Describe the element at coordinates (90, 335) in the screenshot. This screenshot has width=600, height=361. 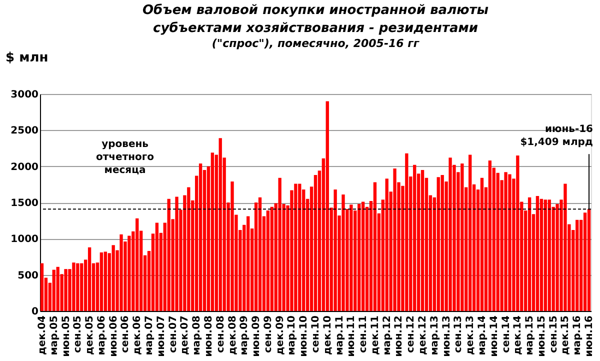
I see `x-tick-label: дек.05` at that location.